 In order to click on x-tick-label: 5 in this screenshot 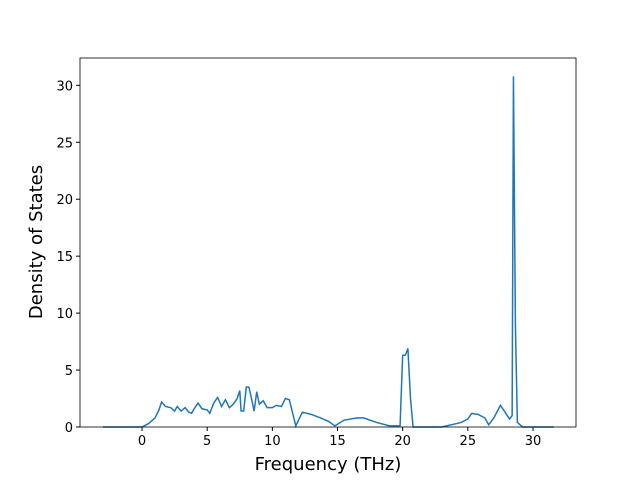, I will do `click(207, 441)`.